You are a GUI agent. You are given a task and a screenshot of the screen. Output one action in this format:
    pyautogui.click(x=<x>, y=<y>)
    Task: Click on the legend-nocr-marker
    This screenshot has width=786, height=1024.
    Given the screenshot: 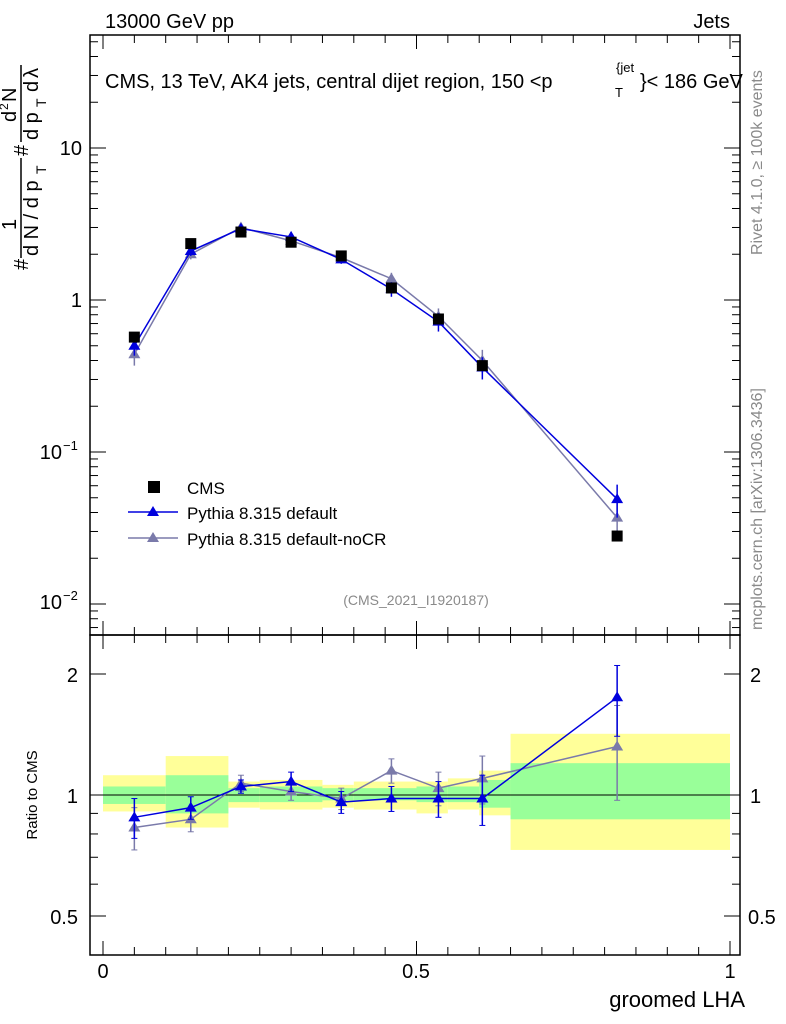 What is the action you would take?
    pyautogui.click(x=153, y=537)
    